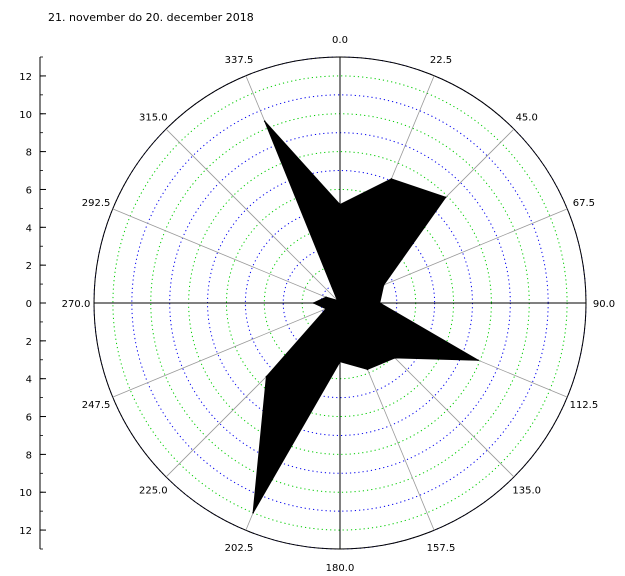  Describe the element at coordinates (441, 60) in the screenshot. I see `angle-label: 22.5` at that location.